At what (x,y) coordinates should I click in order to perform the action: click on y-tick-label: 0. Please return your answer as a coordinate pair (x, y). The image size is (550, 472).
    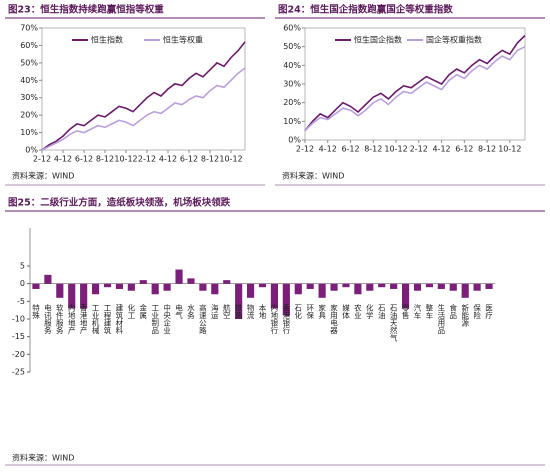
    Looking at the image, I should click on (22, 283).